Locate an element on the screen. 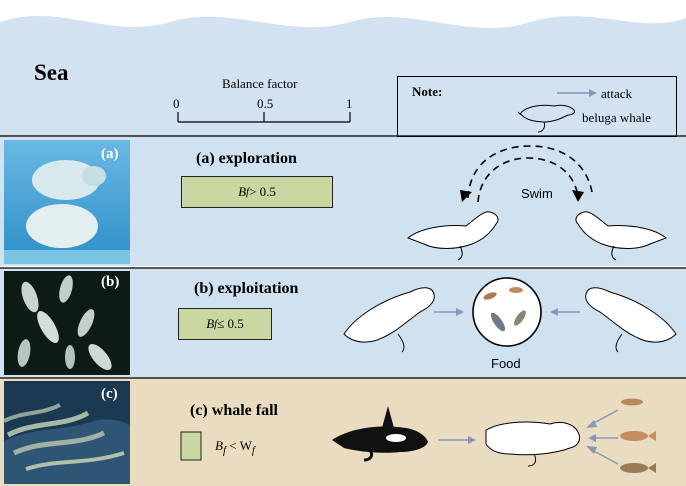 This screenshot has width=686, height=486. balance-factor-scale is located at coordinates (264, 117).